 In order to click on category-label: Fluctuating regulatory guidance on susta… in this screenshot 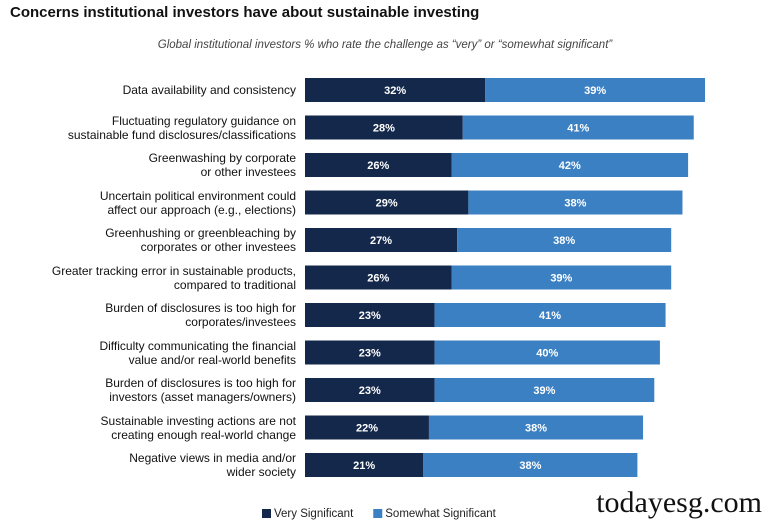, I will do `click(181, 127)`.